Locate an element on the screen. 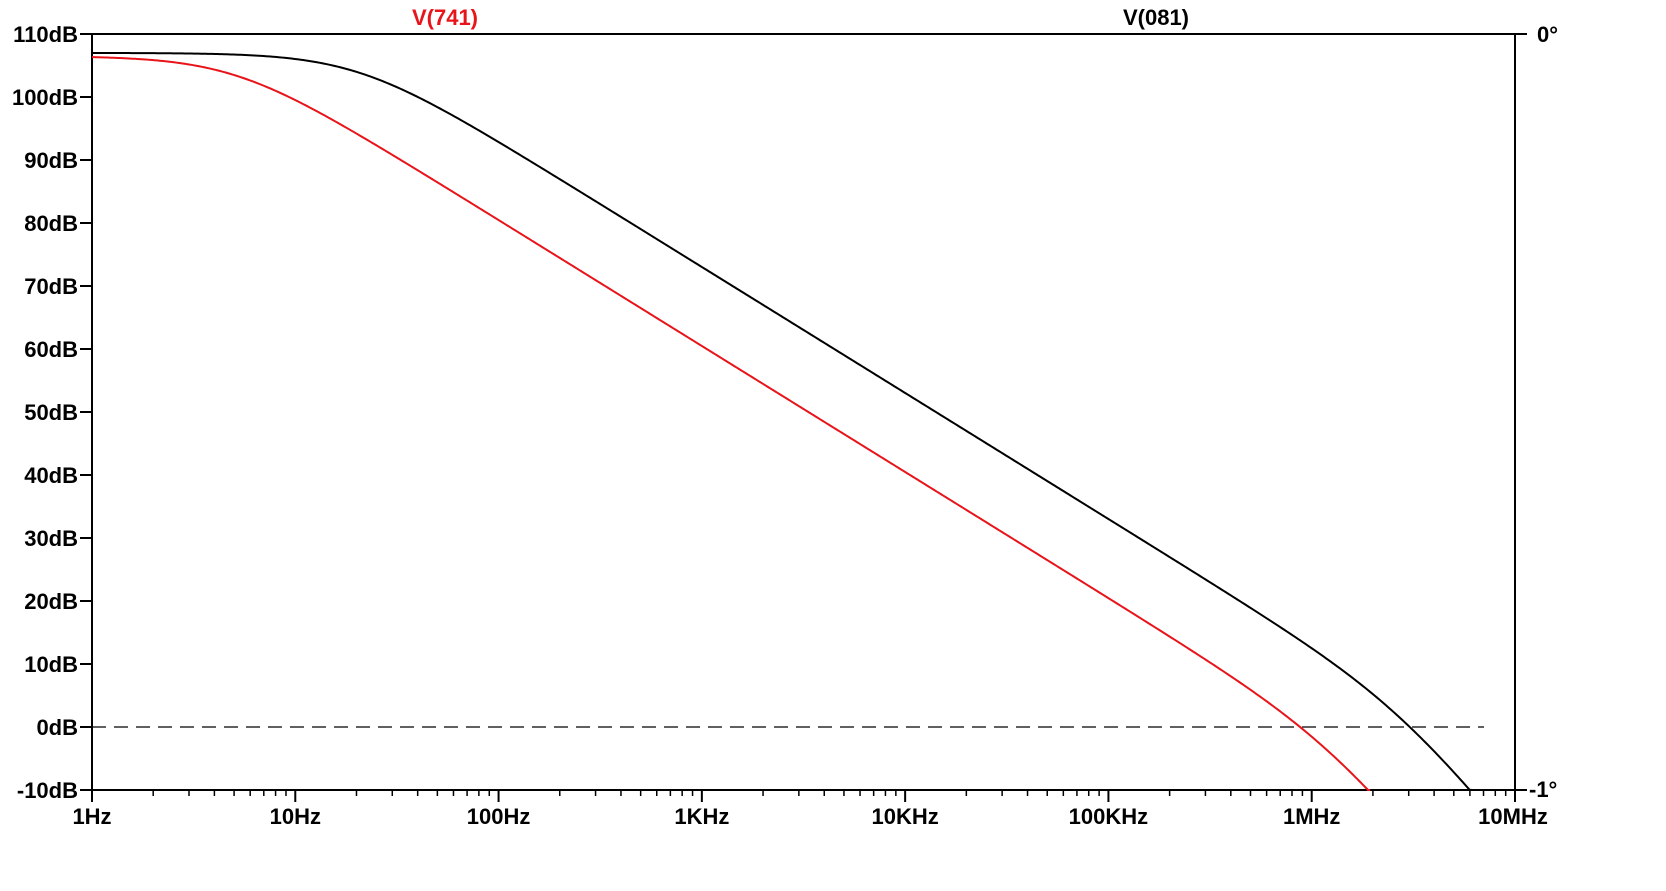 The width and height of the screenshot is (1666, 891). x-tick-label: 10KHz is located at coordinates (905, 816).